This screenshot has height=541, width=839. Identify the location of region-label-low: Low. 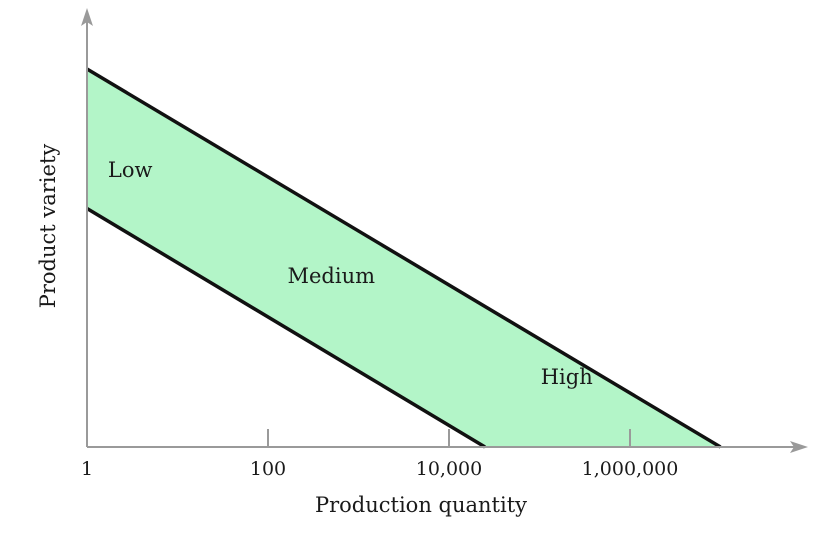
(130, 170).